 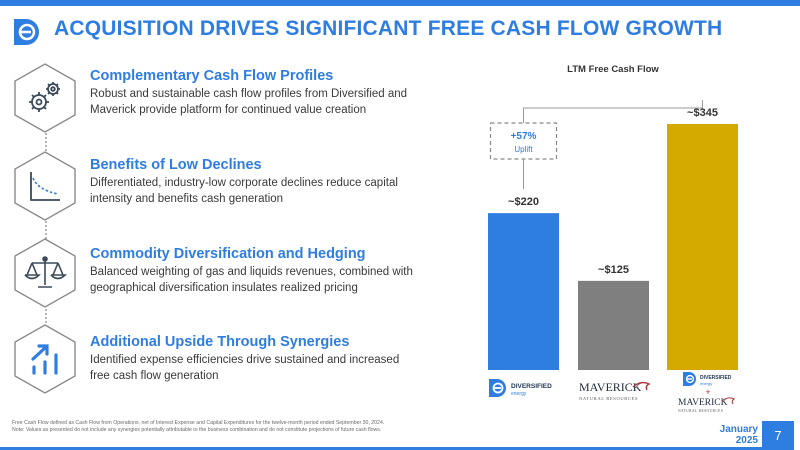 What do you see at coordinates (212, 76) in the screenshot?
I see `feature-title-cash-flow: Complementary Cash Flow Profiles` at bounding box center [212, 76].